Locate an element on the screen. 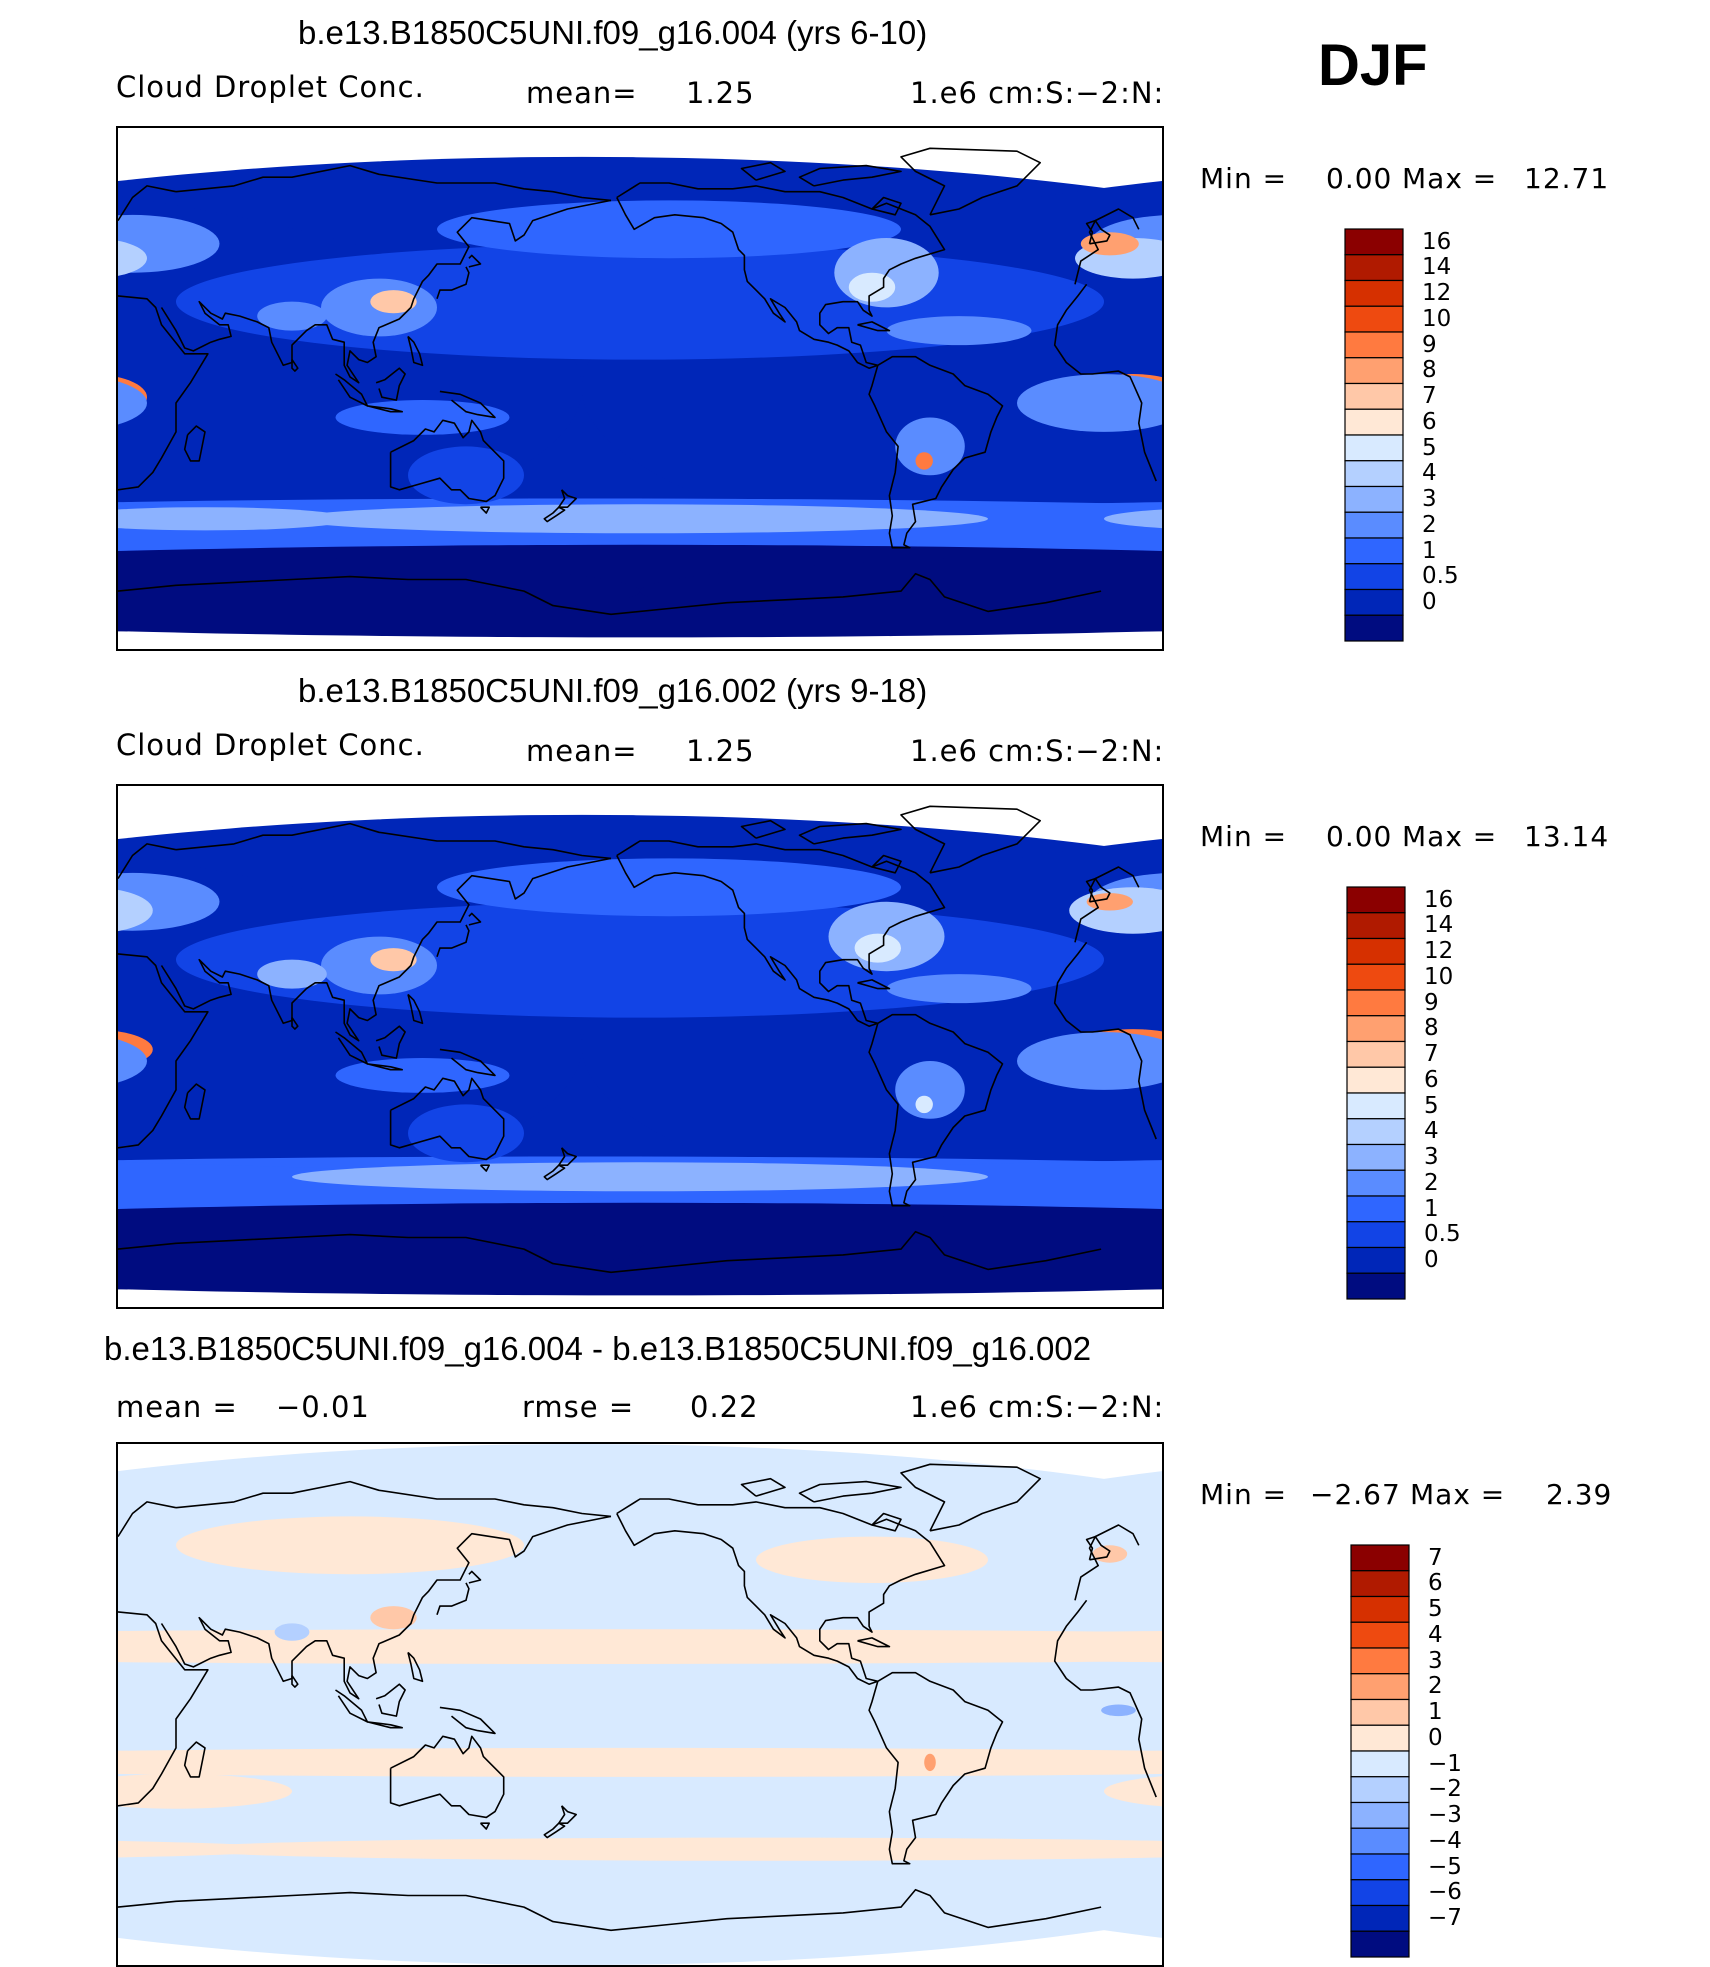 The height and width of the screenshot is (1967, 1710). panel-3-colorbar: 7 6 5 4 3 2 1 0 −1 −2 −3 −4 −5 −6 −7 is located at coordinates (1406, 1751).